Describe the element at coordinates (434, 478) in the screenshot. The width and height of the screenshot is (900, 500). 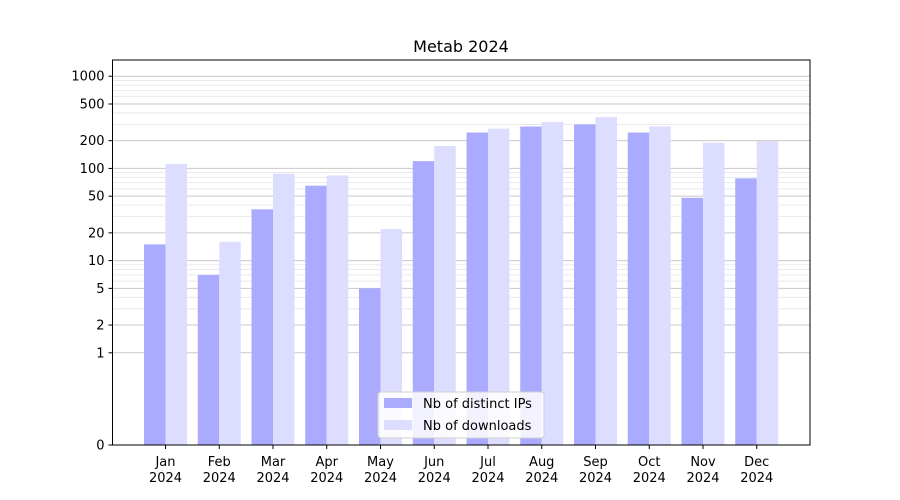
I see `x-tick-label-jun-year: 2024` at that location.